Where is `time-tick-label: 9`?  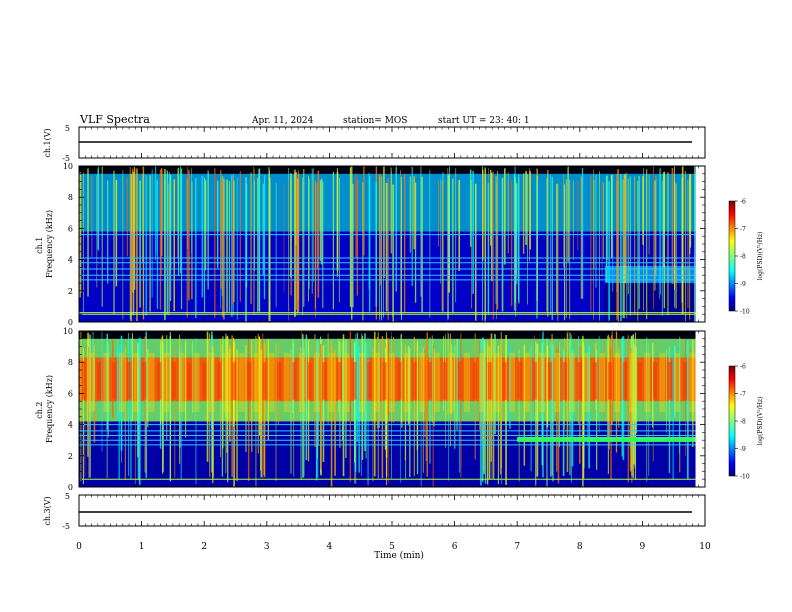 time-tick-label: 9 is located at coordinates (643, 547).